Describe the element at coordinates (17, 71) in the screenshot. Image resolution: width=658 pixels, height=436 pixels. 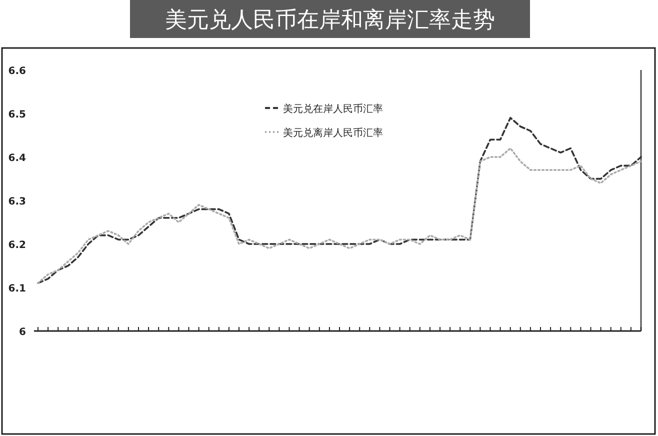
I see `y-tick-label: 6.6` at that location.